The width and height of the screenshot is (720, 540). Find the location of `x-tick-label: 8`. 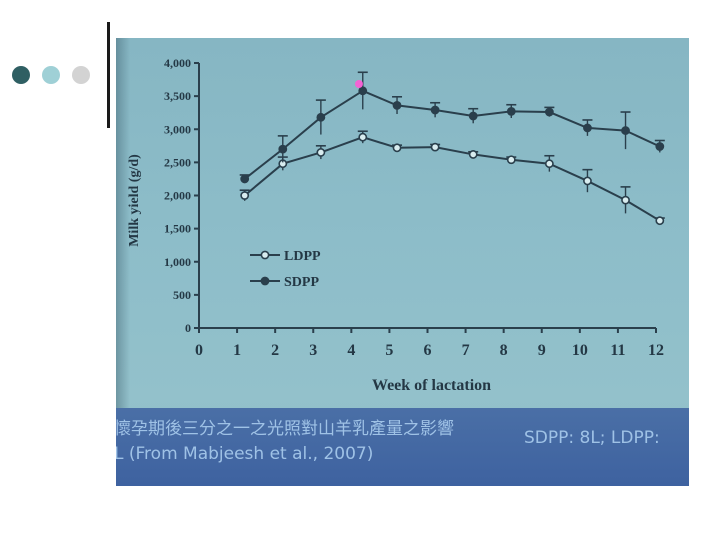

x-tick-label: 8 is located at coordinates (504, 350).